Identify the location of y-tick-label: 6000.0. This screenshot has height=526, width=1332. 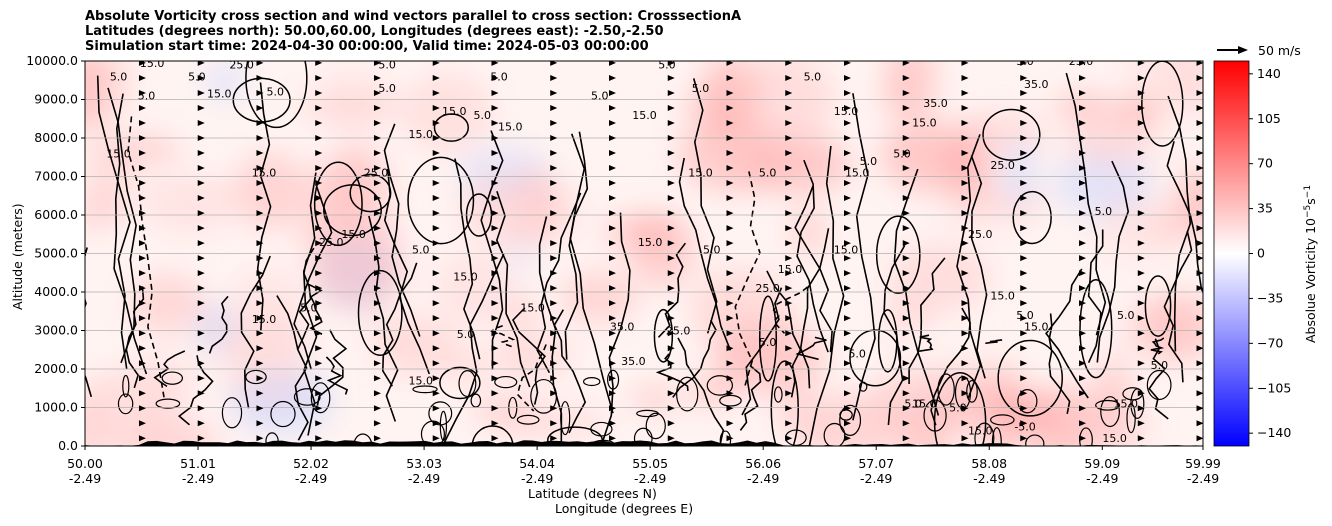
(56, 214).